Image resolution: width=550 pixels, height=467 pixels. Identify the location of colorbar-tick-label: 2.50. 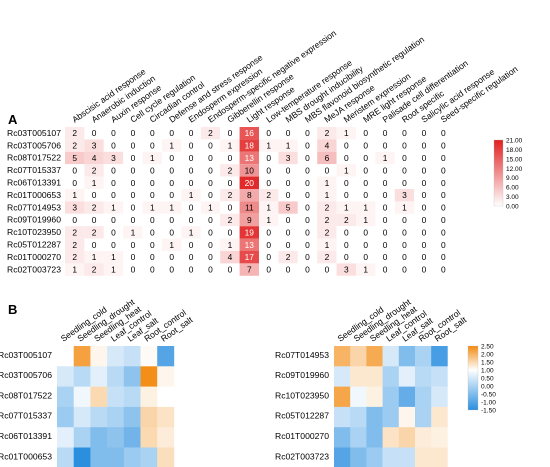
(487, 347).